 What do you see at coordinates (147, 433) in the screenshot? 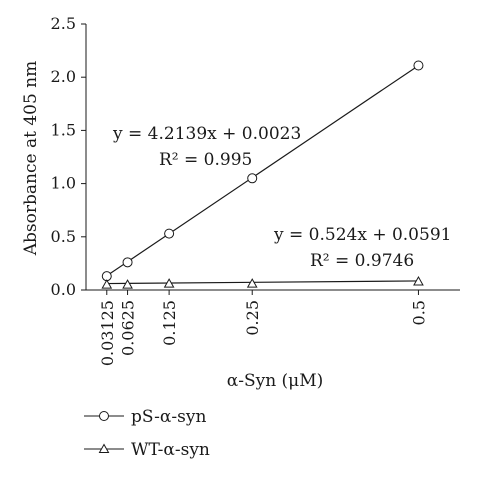
I see `legend: pS-α-syn WT-α-syn` at bounding box center [147, 433].